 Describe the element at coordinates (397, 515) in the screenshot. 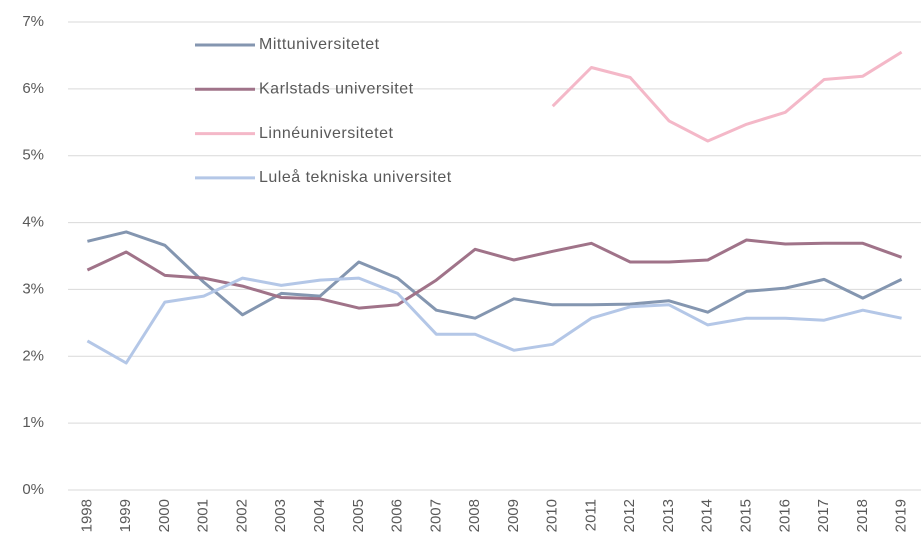

I see `x-tick-label: 2006` at that location.